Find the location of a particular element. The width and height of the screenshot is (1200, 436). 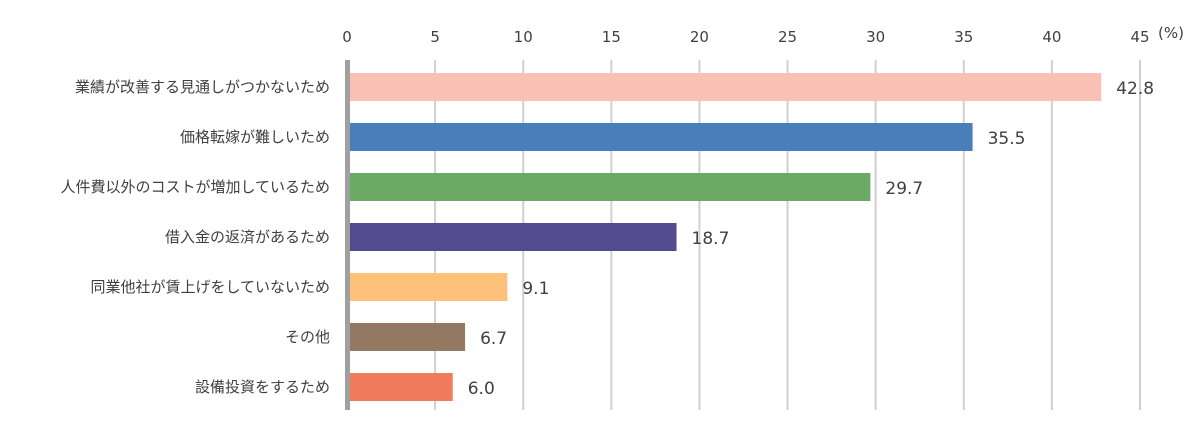

category-label: その他 is located at coordinates (307, 337).